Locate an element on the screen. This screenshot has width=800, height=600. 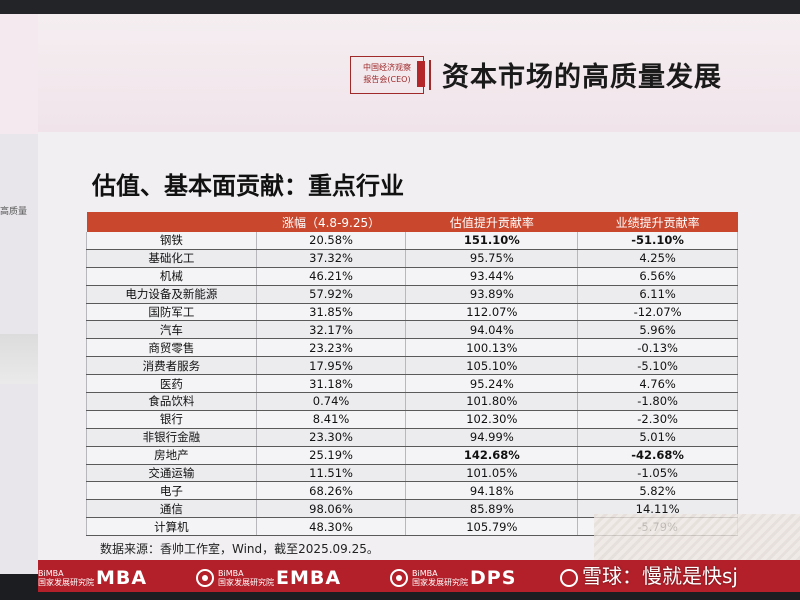
table-row: 汽车 32.17% 94.04% 5.96% is located at coordinates (412, 330).